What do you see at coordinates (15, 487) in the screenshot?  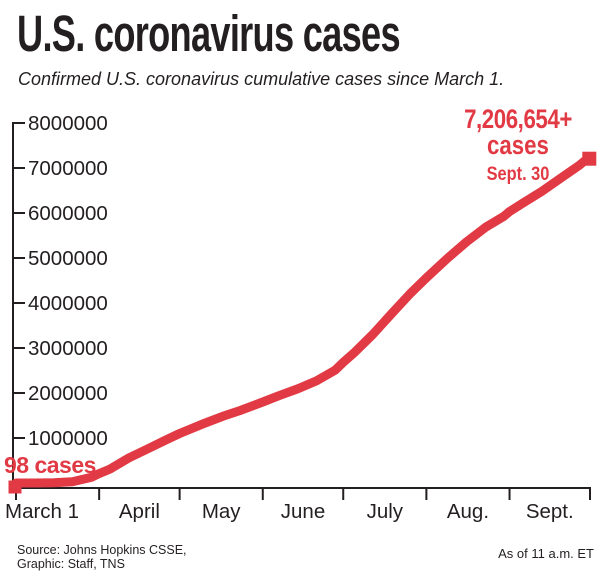 I see `start-point-marker` at bounding box center [15, 487].